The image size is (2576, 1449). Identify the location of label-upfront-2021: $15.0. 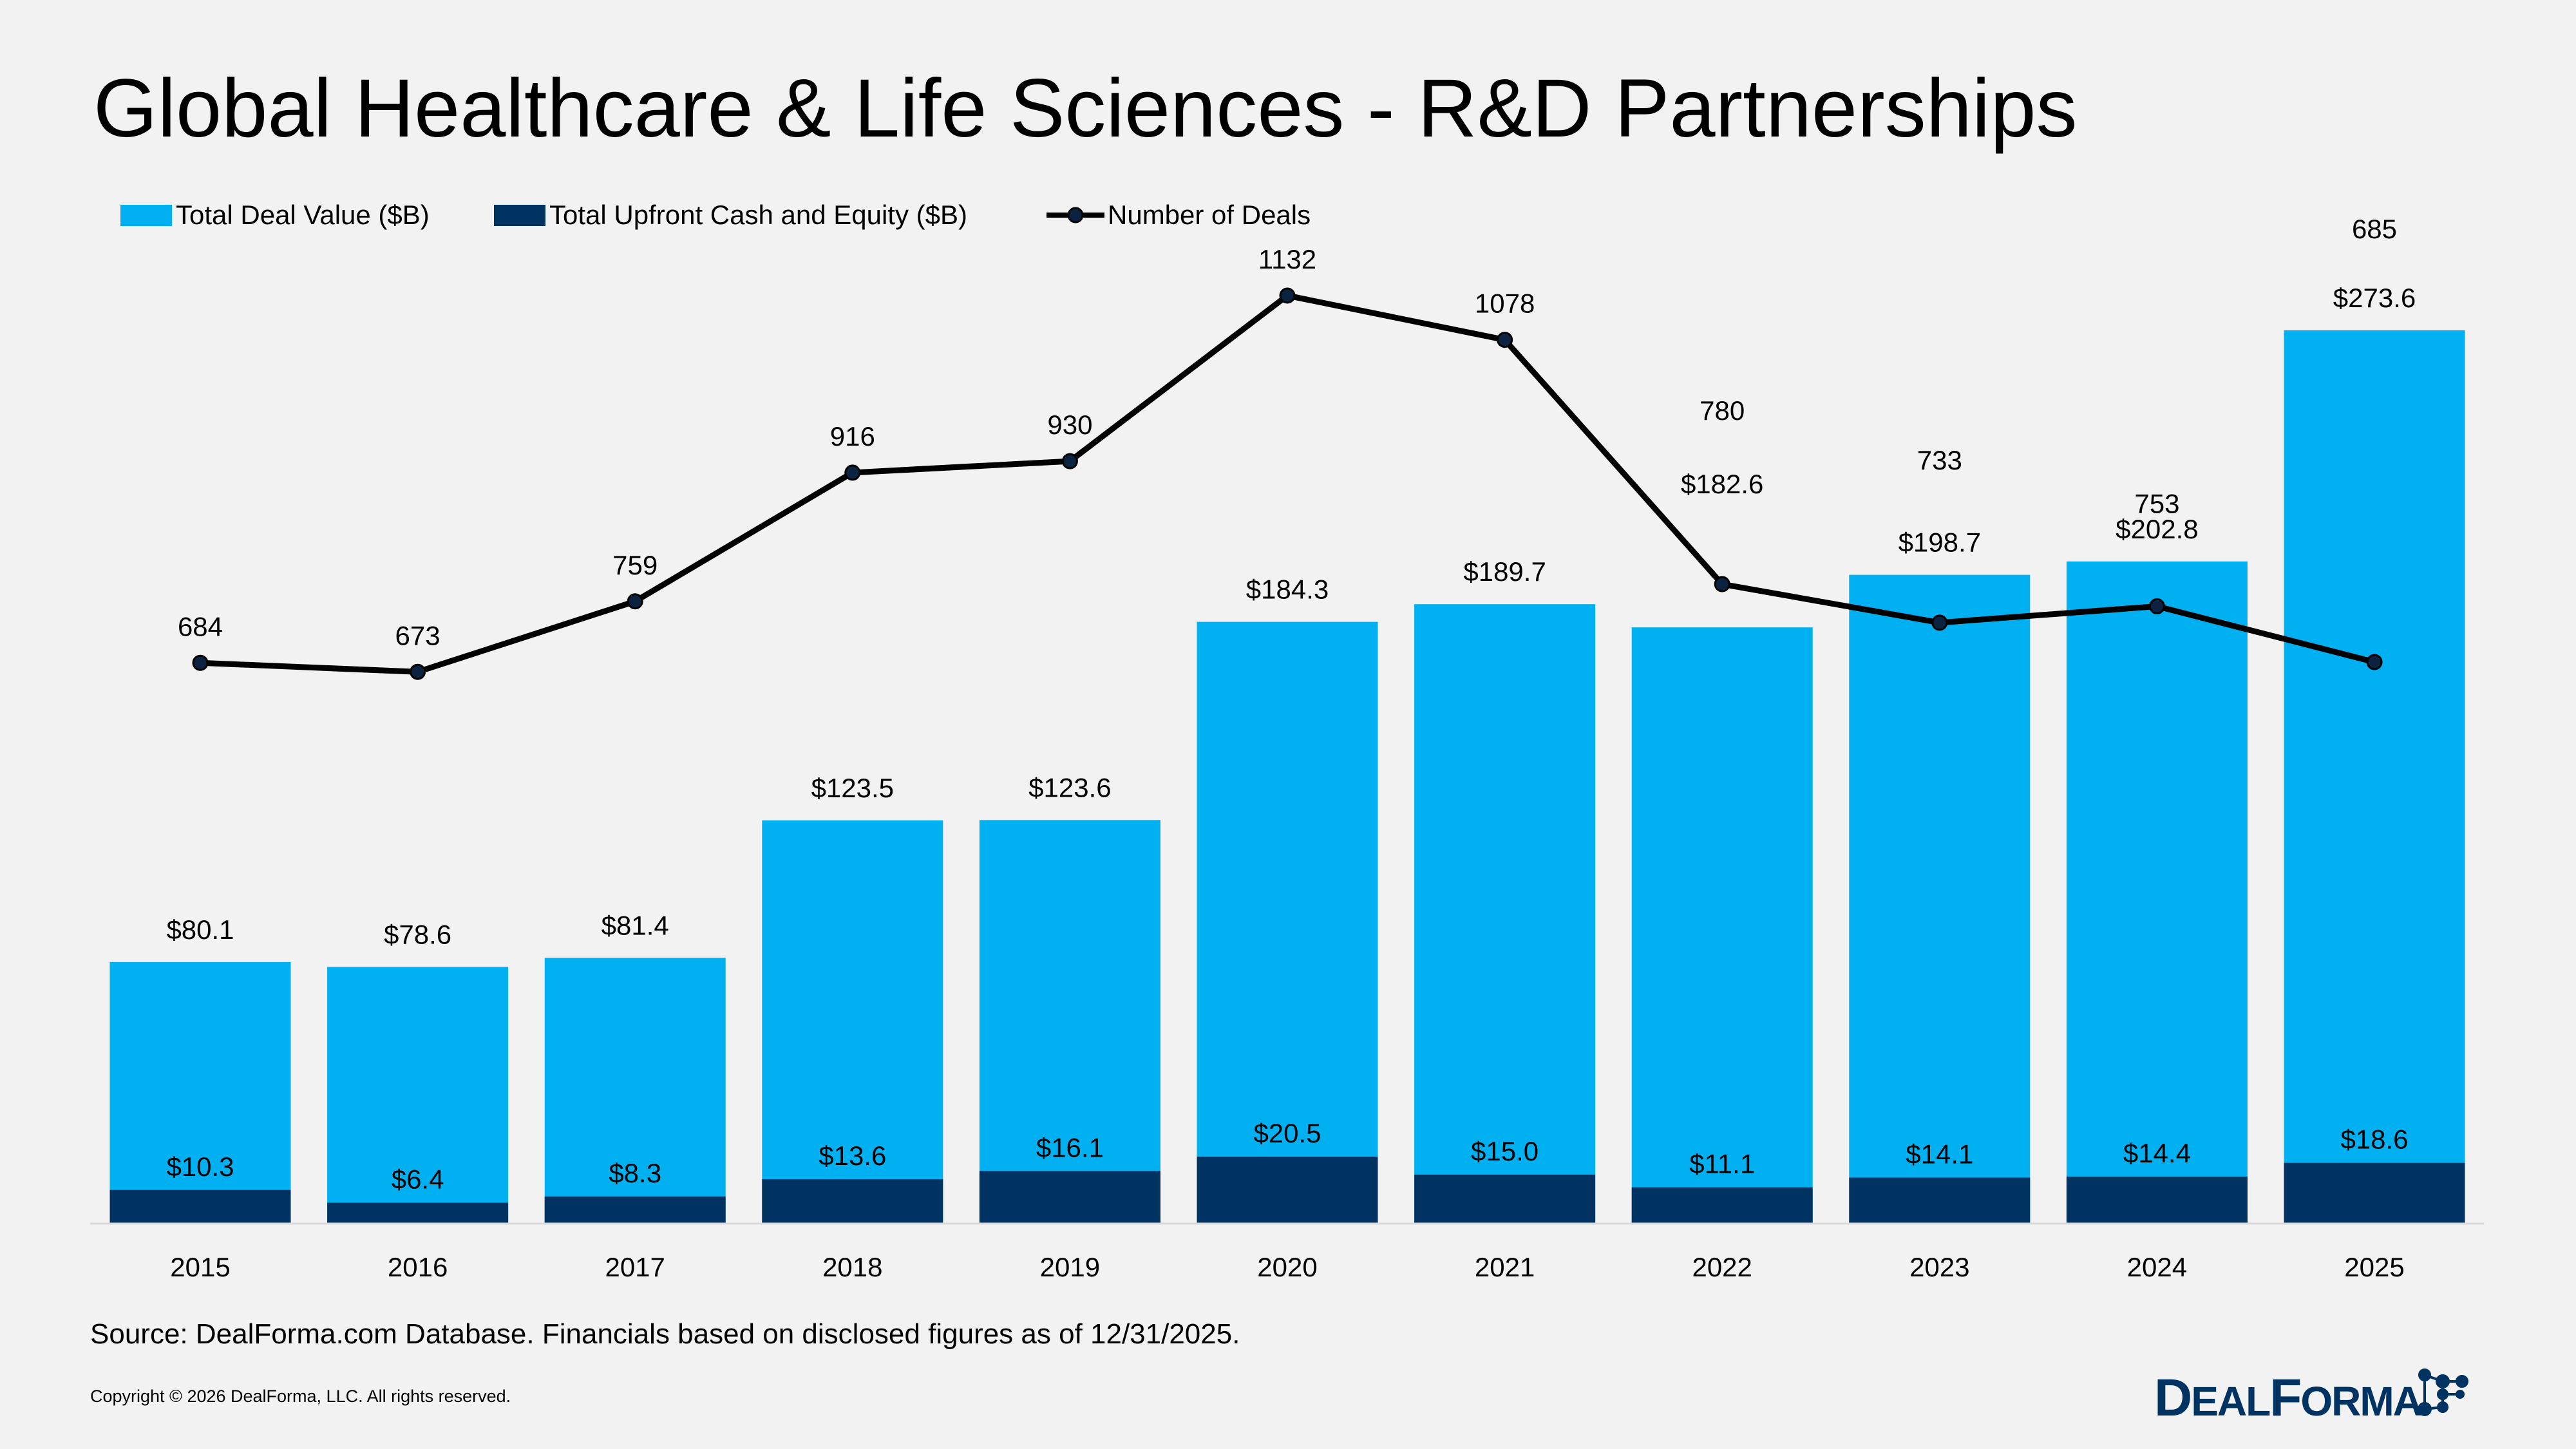
(1505, 1151).